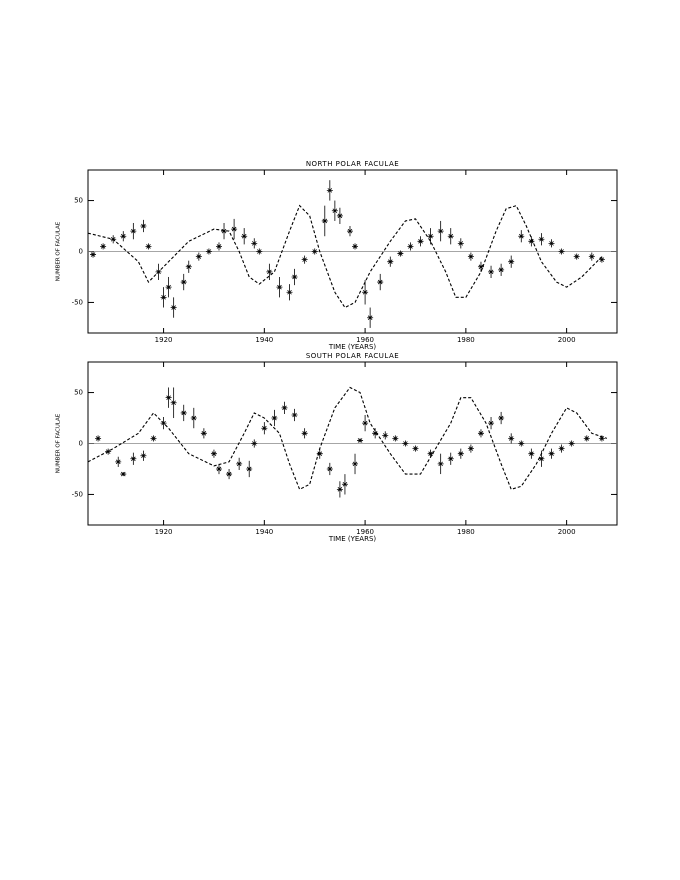 Image resolution: width=680 pixels, height=880 pixels. I want to click on y-tick-label: 0, so click(81, 252).